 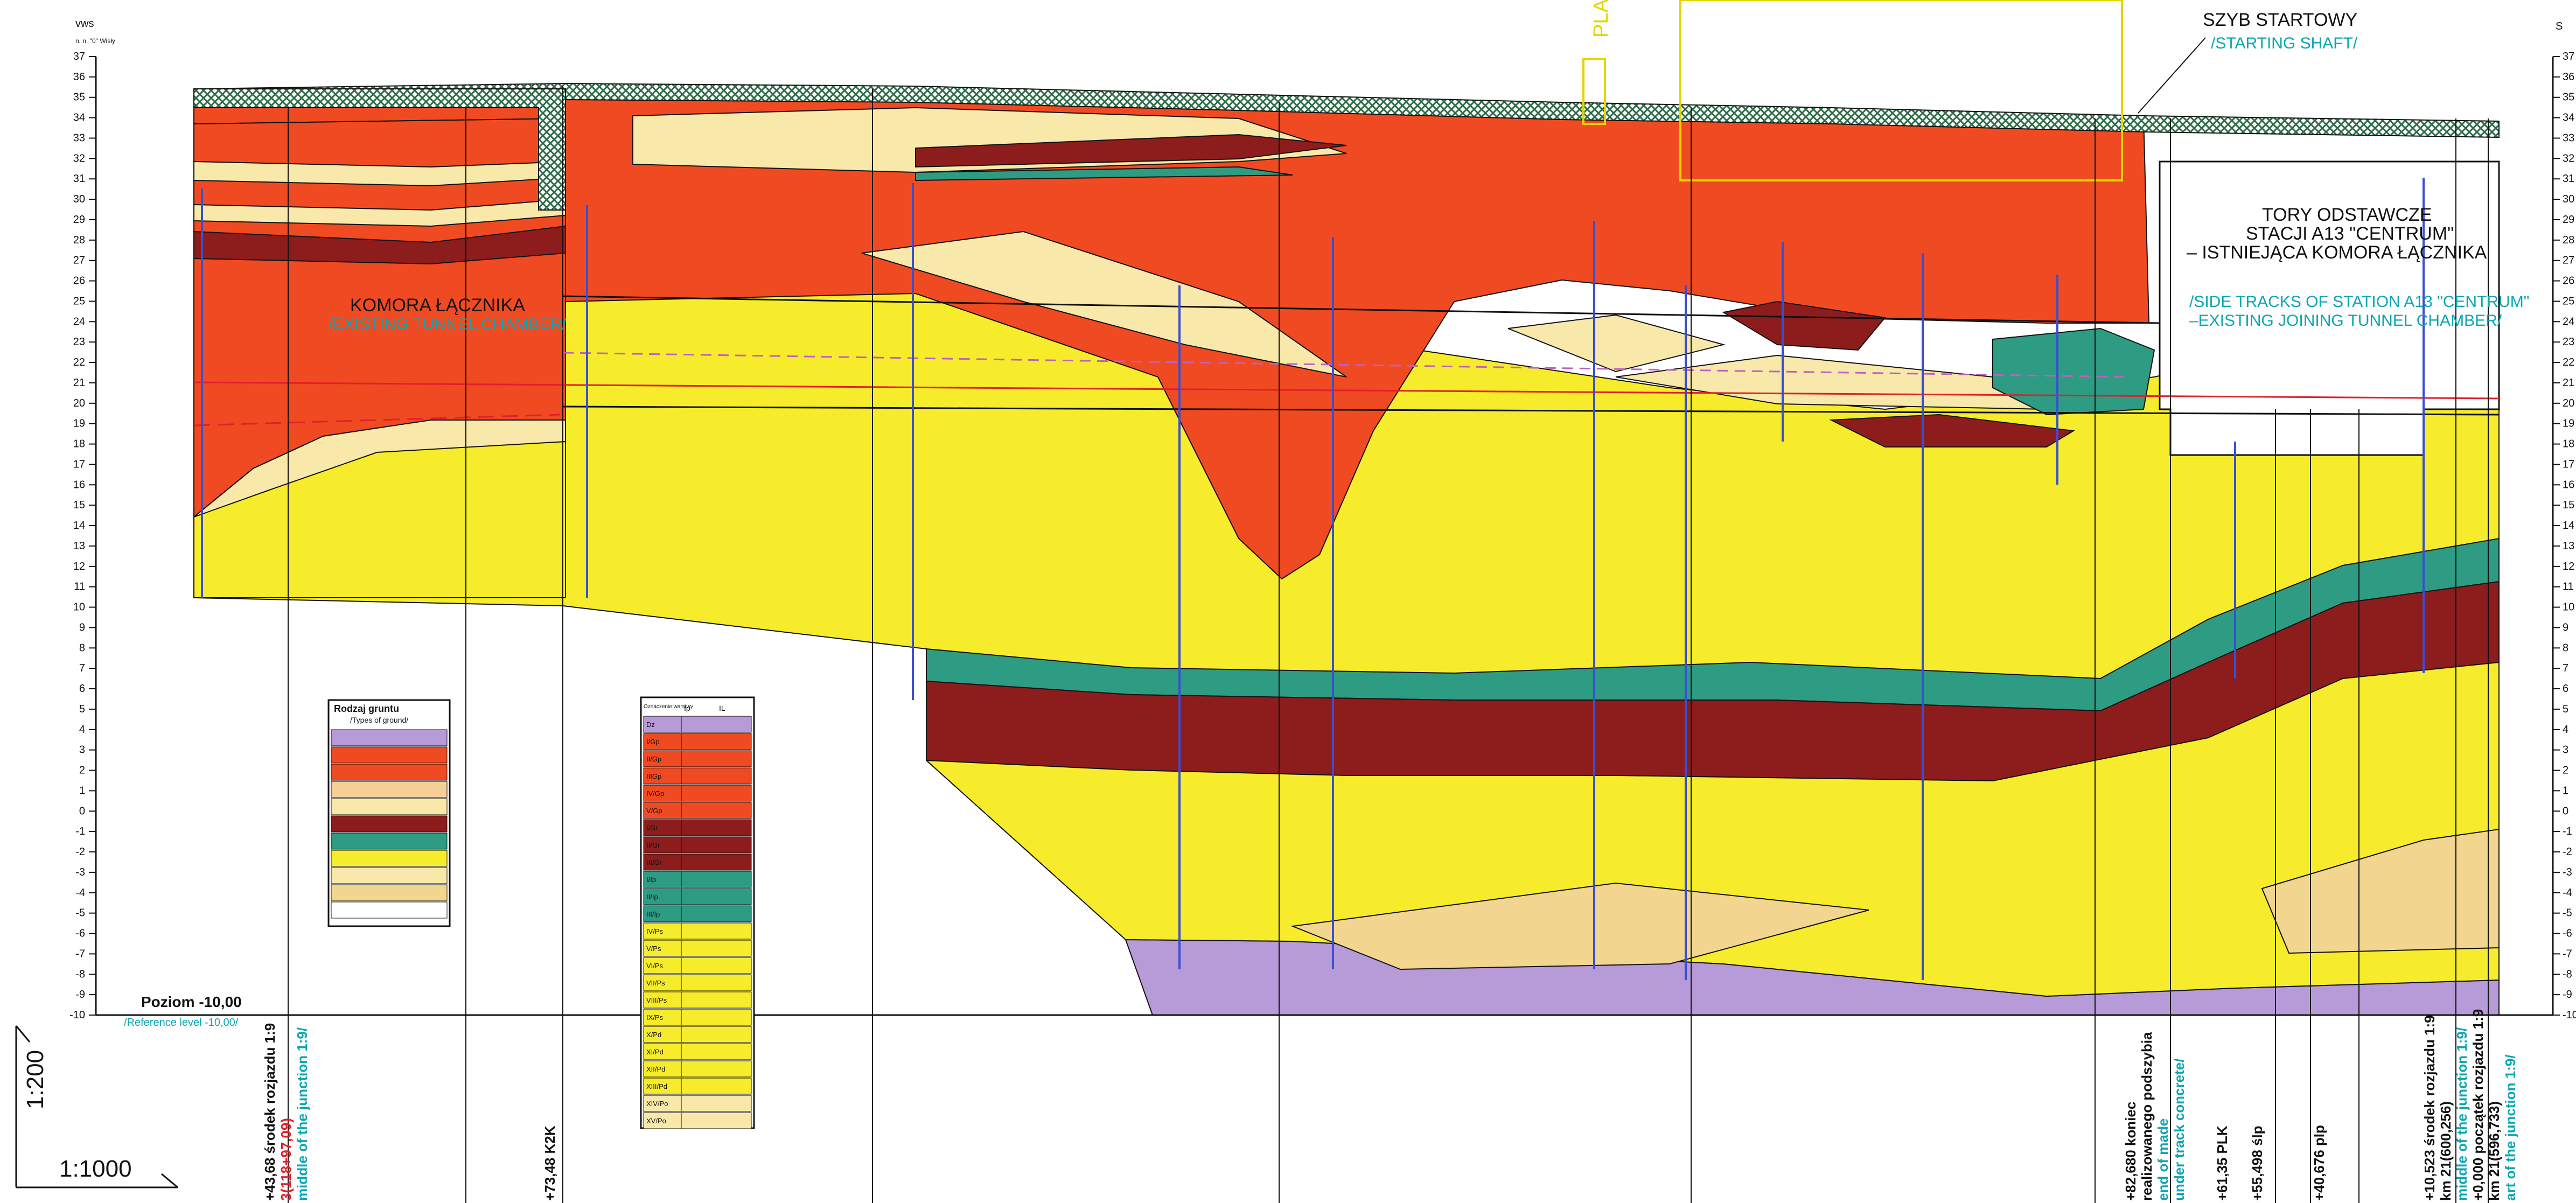 I want to click on axis-tick-label: -2, so click(x=80, y=852).